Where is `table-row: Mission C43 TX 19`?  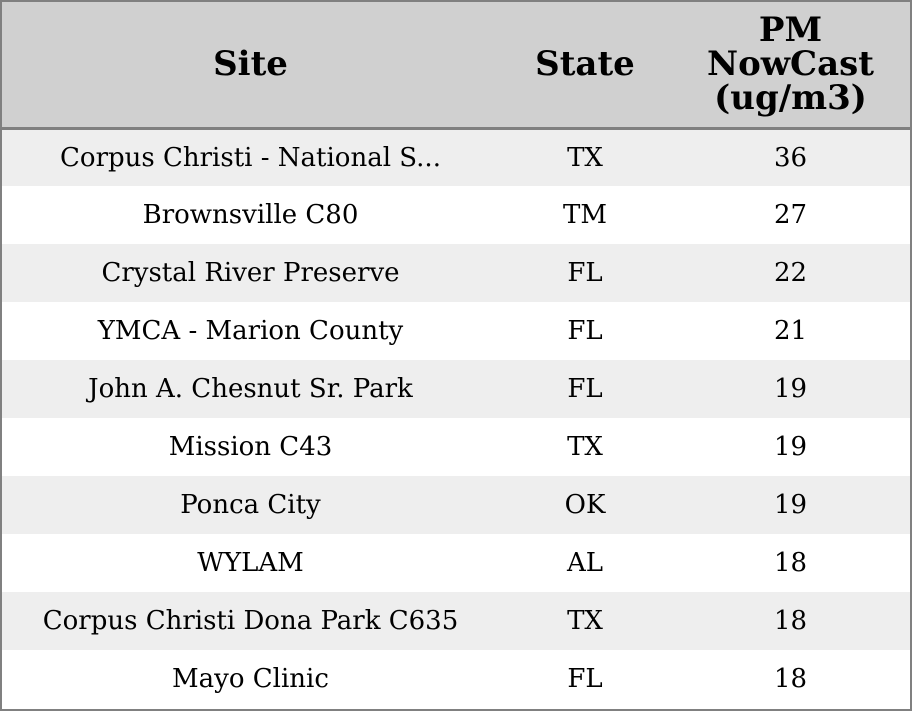
table-row: Mission C43 TX 19 is located at coordinates (456, 447).